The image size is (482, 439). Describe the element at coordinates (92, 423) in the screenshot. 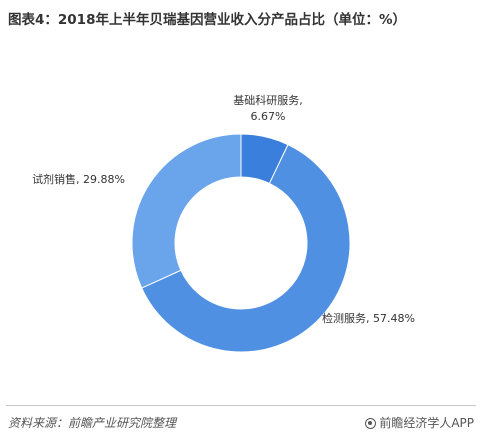

I see `source-note: 资料来源：前瞻产业研究院整理` at that location.